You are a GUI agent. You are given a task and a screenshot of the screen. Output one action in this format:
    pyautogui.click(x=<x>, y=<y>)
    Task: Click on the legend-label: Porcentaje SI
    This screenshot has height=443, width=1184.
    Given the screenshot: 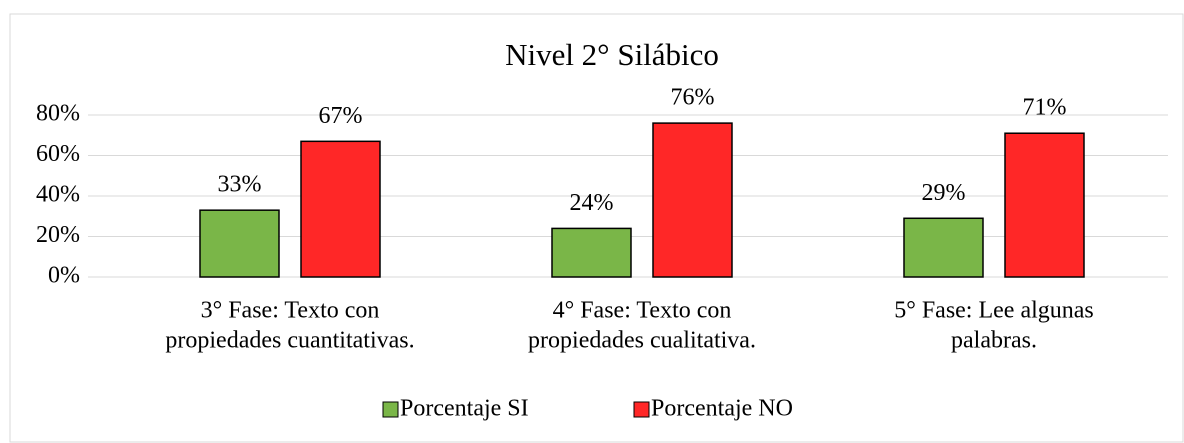 What is the action you would take?
    pyautogui.click(x=464, y=409)
    